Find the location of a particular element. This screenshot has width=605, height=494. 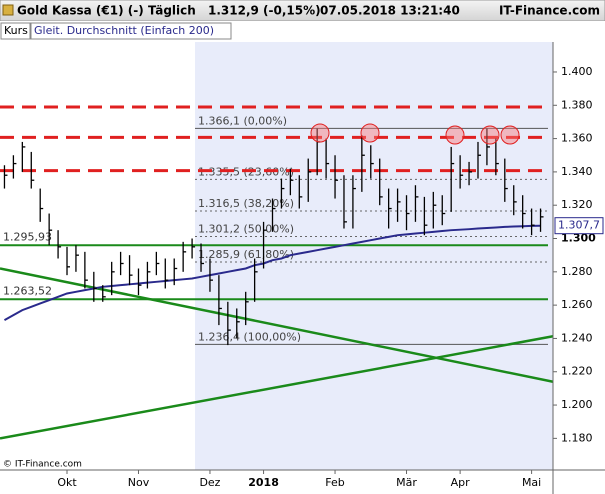

x-tick-label: Dez is located at coordinates (209, 482).